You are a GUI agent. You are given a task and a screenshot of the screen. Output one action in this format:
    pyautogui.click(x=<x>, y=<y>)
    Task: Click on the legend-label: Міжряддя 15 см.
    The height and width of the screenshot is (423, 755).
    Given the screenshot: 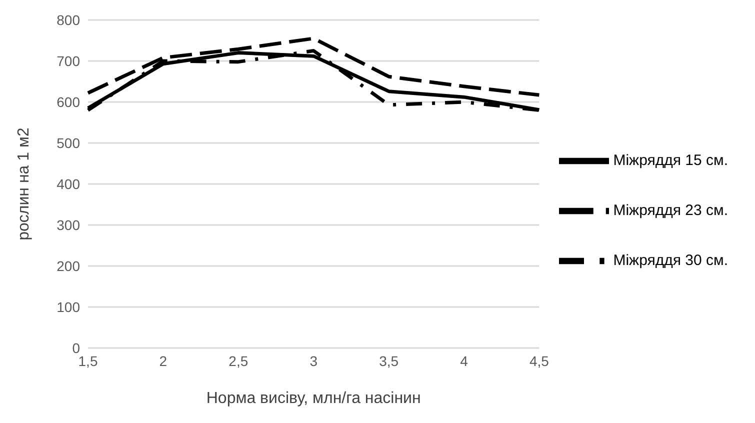 What is the action you would take?
    pyautogui.click(x=670, y=159)
    